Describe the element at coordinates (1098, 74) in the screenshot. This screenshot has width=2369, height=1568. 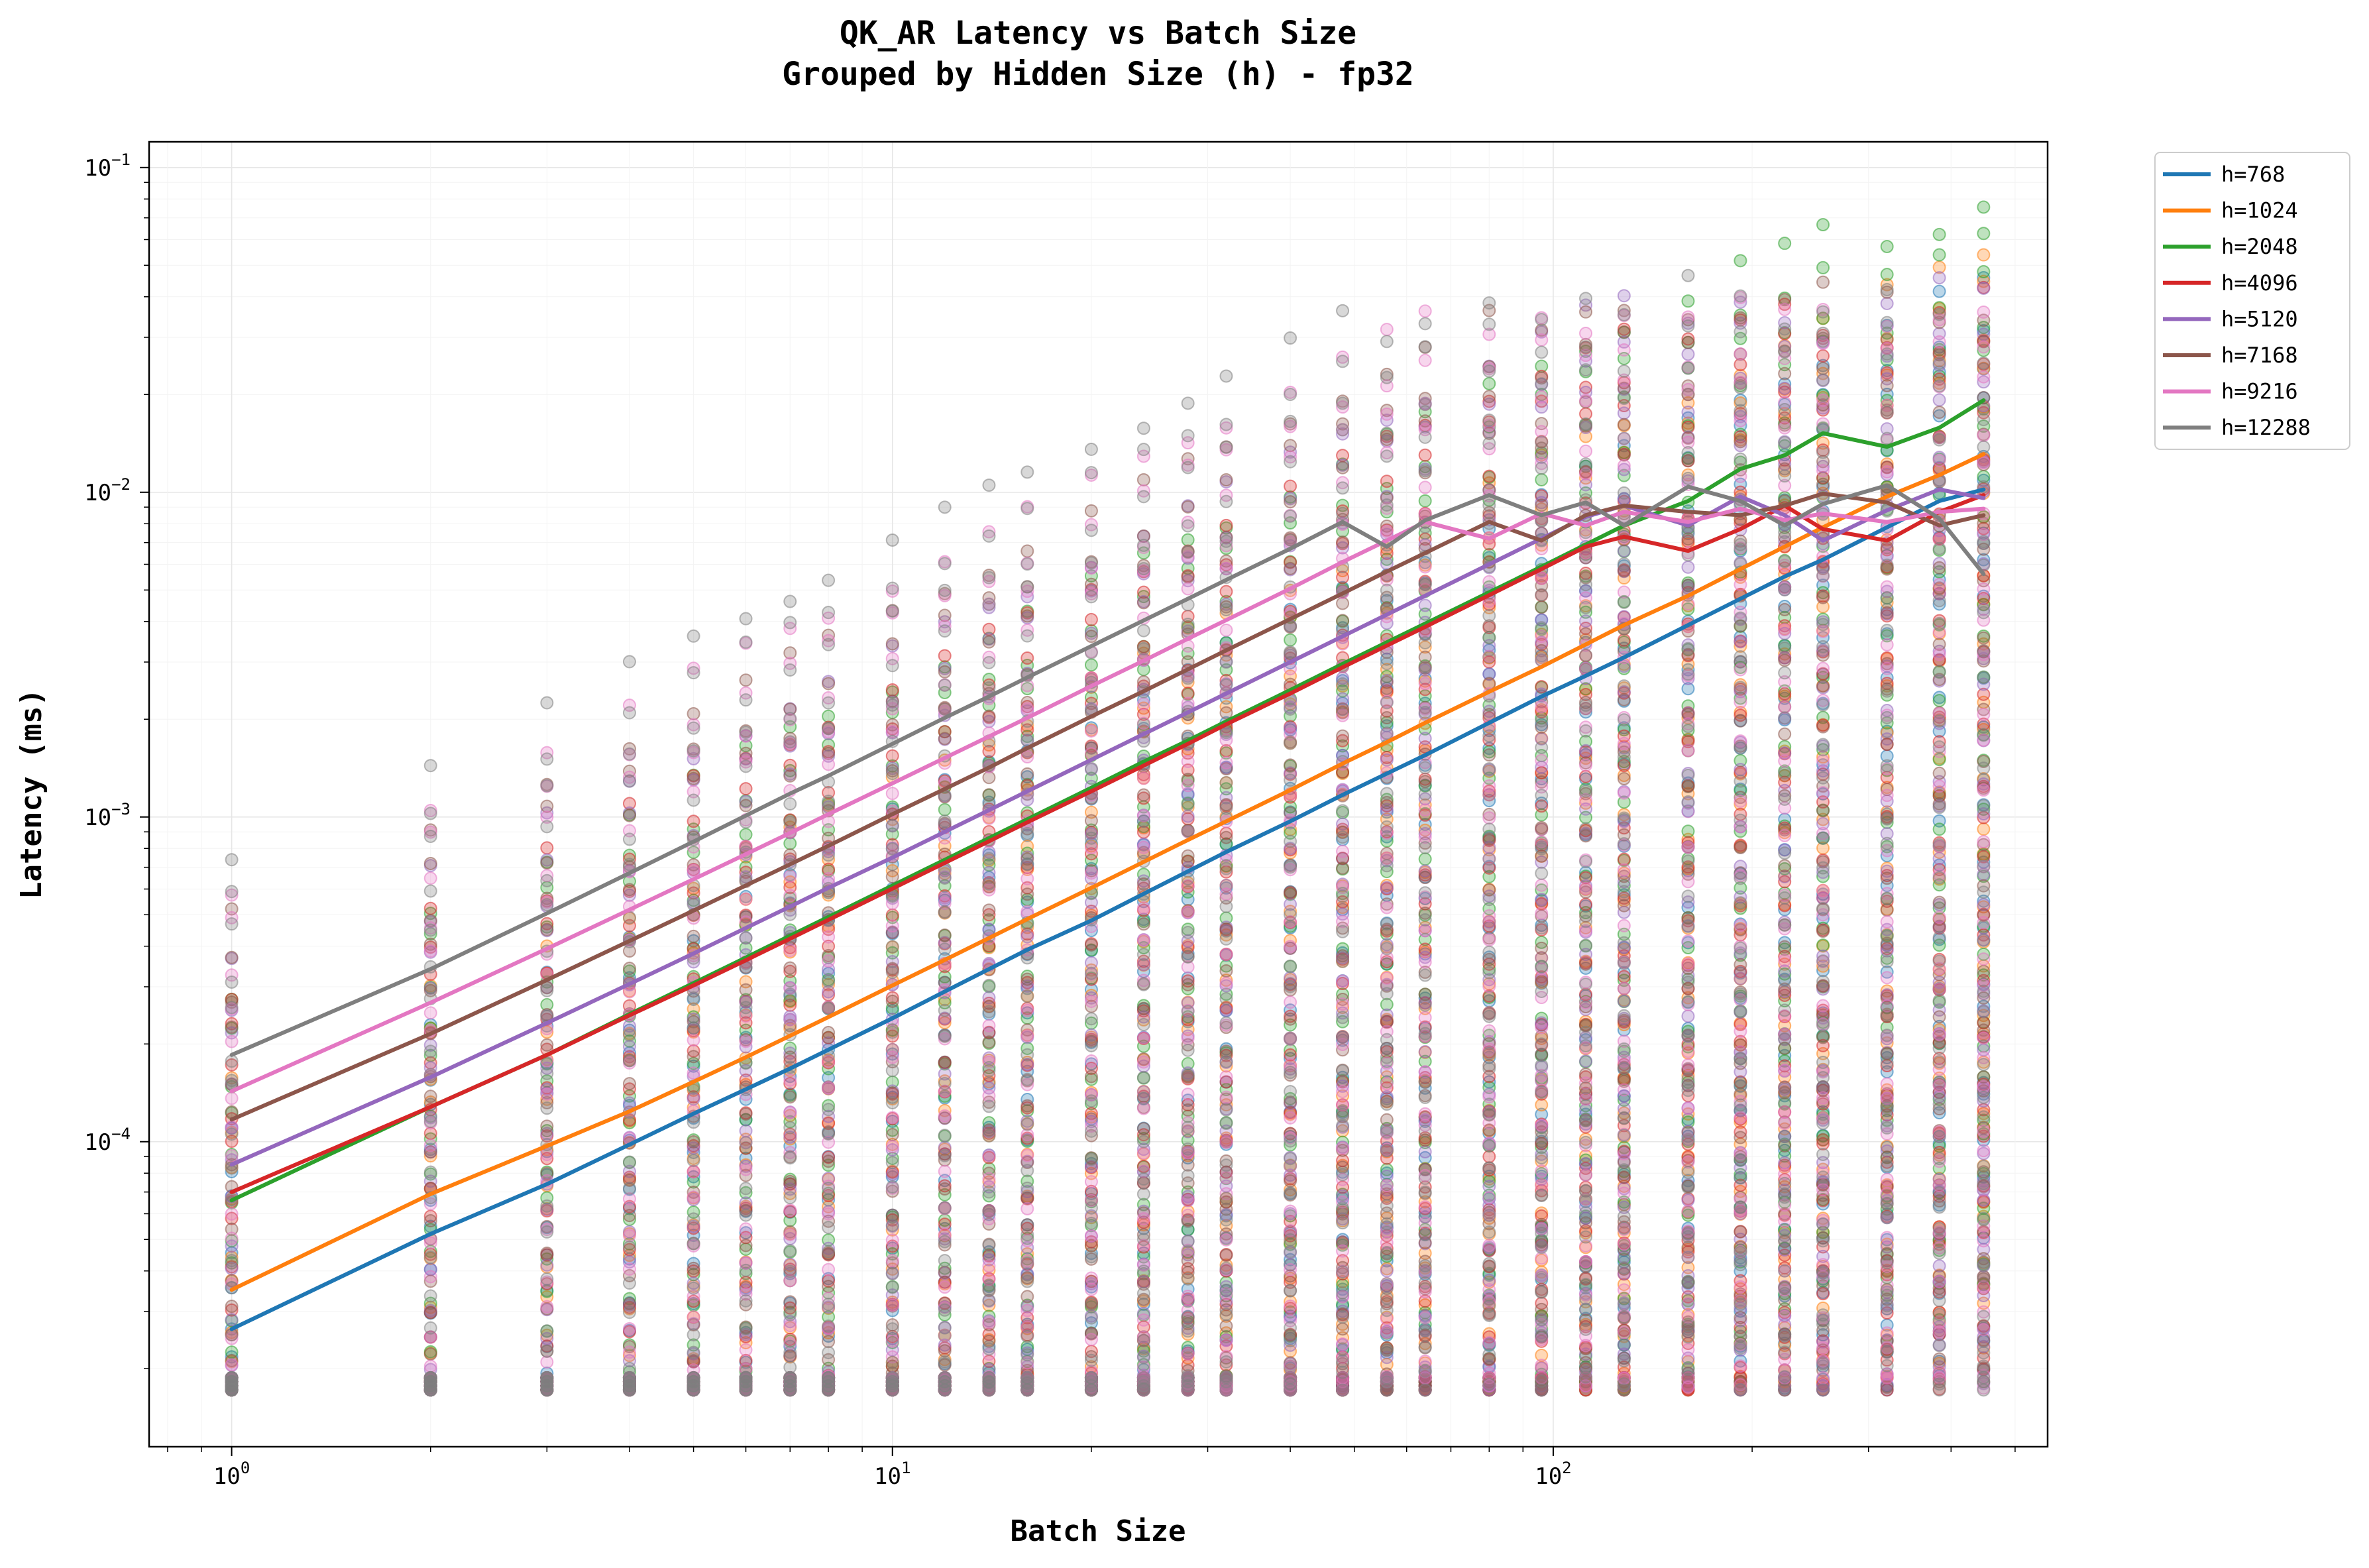
I see `chart-subtitle: Grouped by Hidden Size (h) - fp32` at that location.